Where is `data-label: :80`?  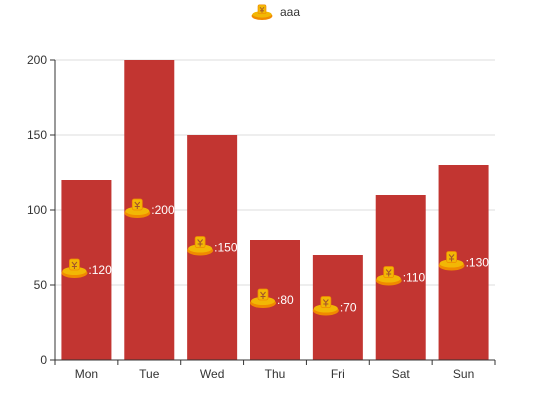 data-label: :80 is located at coordinates (285, 300).